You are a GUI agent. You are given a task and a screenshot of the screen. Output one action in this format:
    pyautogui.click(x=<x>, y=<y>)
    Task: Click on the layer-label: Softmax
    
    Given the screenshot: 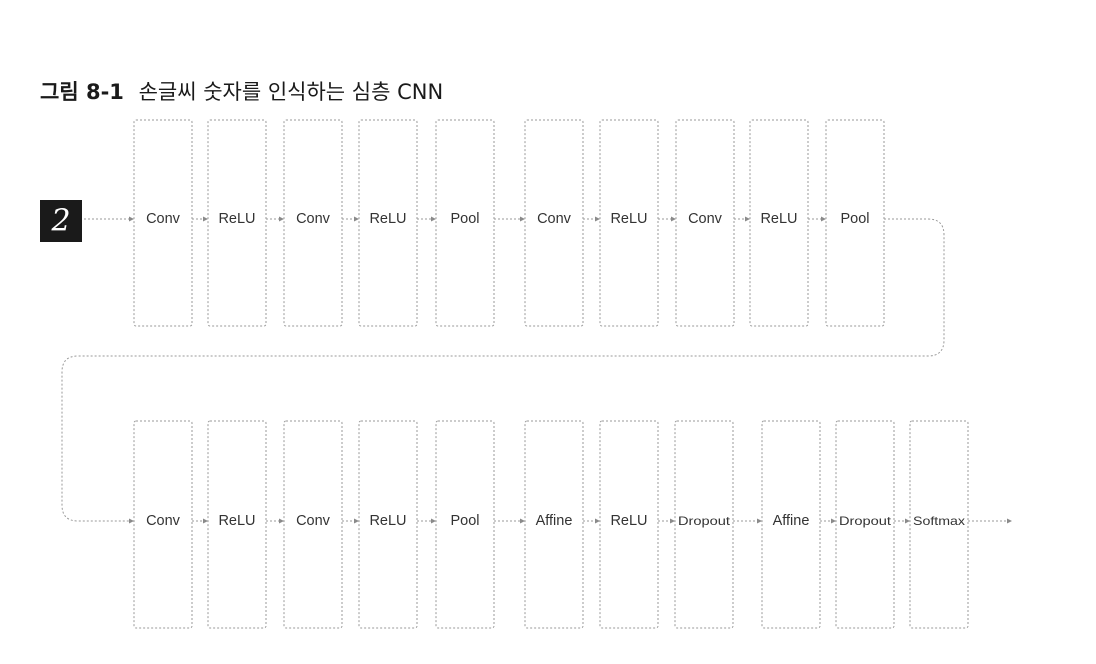 What is the action you would take?
    pyautogui.click(x=939, y=521)
    